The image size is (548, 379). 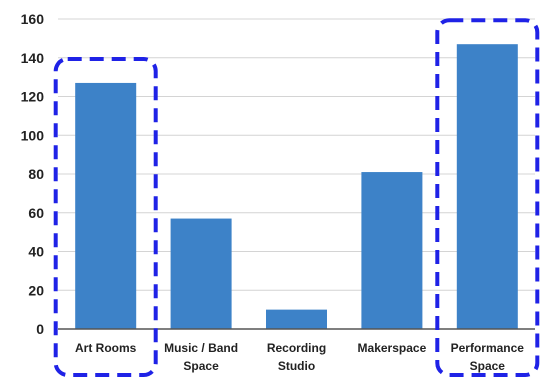 I want to click on y-axis-ticks: 0 20 40 60 80 100 120 140 160, so click(x=33, y=174).